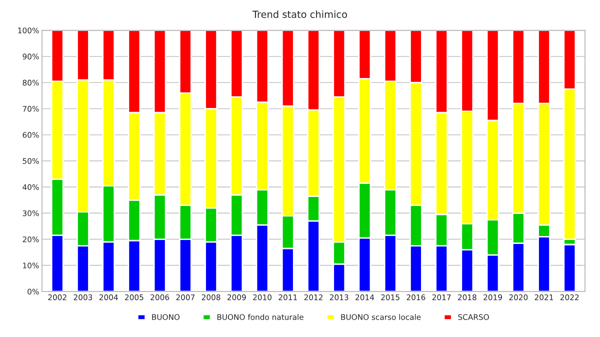  I want to click on bar, so click(569, 268).